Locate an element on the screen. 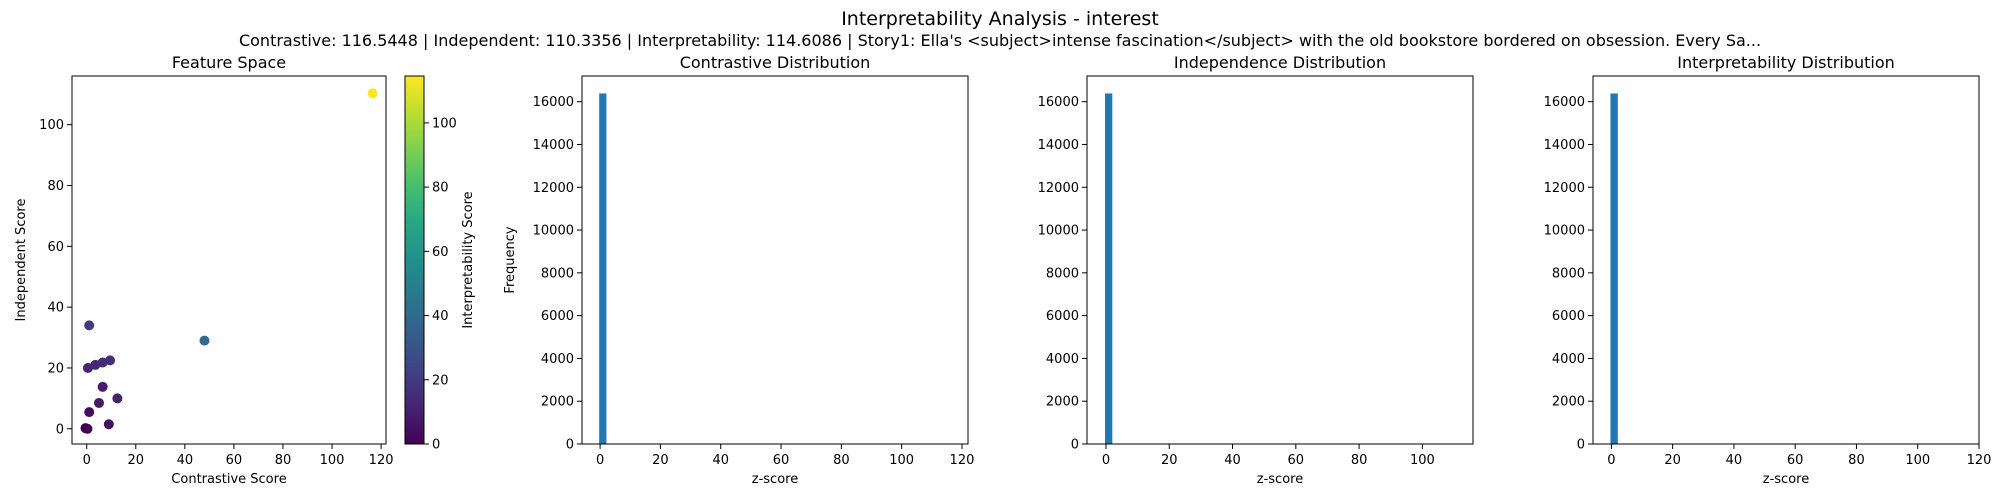 The image size is (2000, 500). panel-title: Independence Distribution is located at coordinates (1280, 62).